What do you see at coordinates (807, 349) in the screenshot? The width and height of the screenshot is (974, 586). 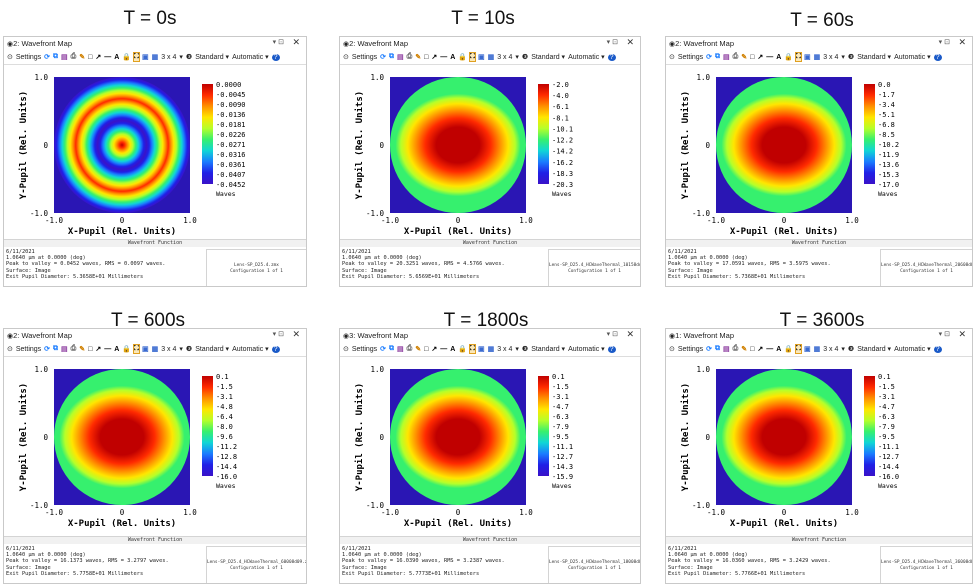 I see `window-icon: ▣` at bounding box center [807, 349].